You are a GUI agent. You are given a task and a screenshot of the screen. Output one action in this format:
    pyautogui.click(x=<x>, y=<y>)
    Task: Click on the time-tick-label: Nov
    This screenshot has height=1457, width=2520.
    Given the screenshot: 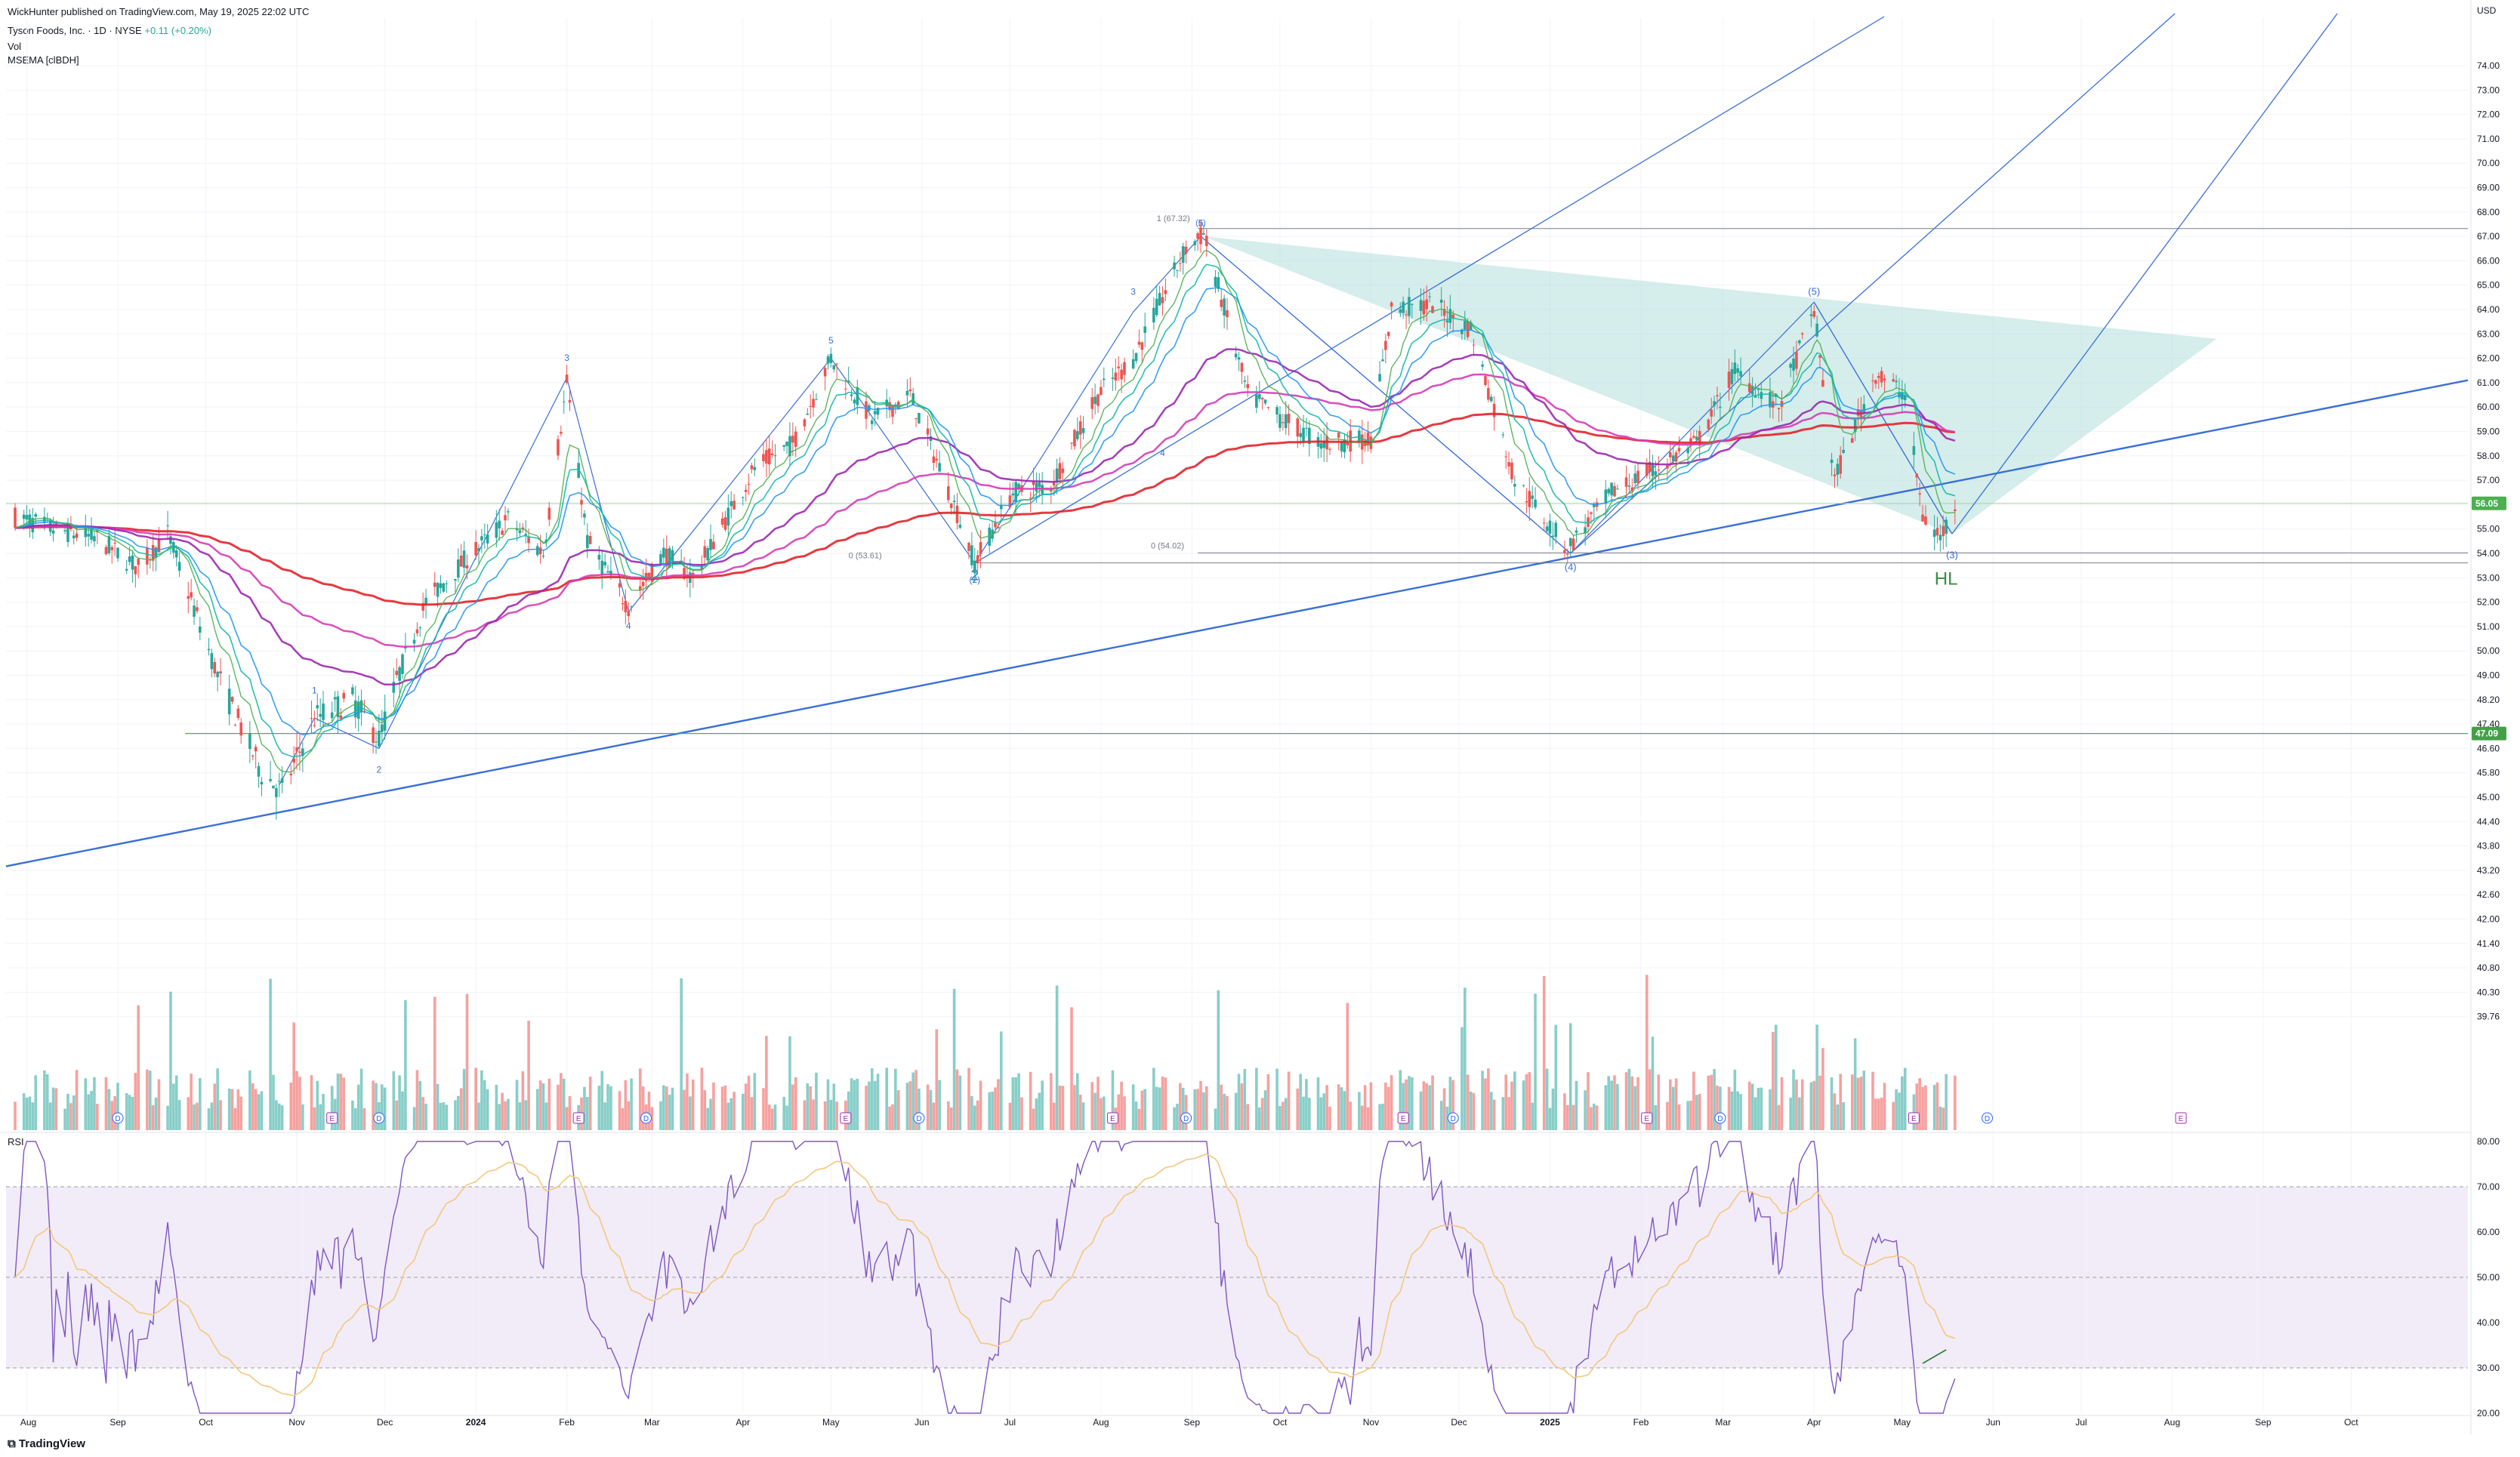 What is the action you would take?
    pyautogui.click(x=1371, y=1422)
    